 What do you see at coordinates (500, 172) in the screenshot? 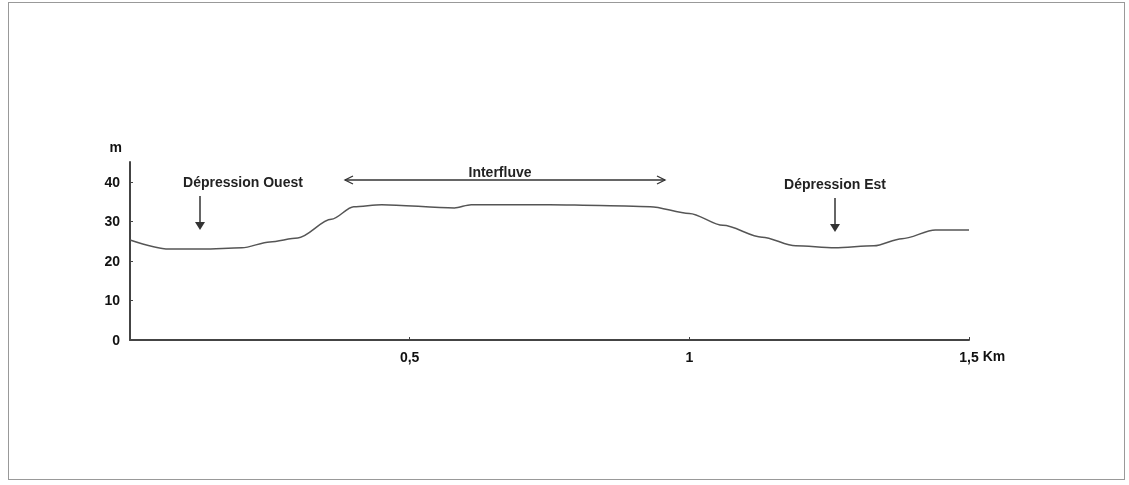
I see `annotation: Interfluve` at bounding box center [500, 172].